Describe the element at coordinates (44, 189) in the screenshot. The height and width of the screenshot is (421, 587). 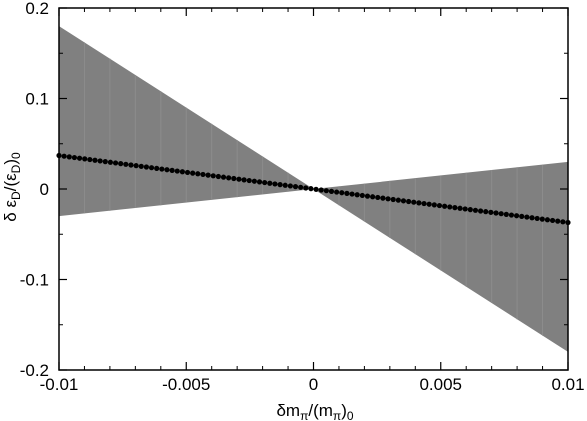
I see `y-tick-label: 0` at that location.